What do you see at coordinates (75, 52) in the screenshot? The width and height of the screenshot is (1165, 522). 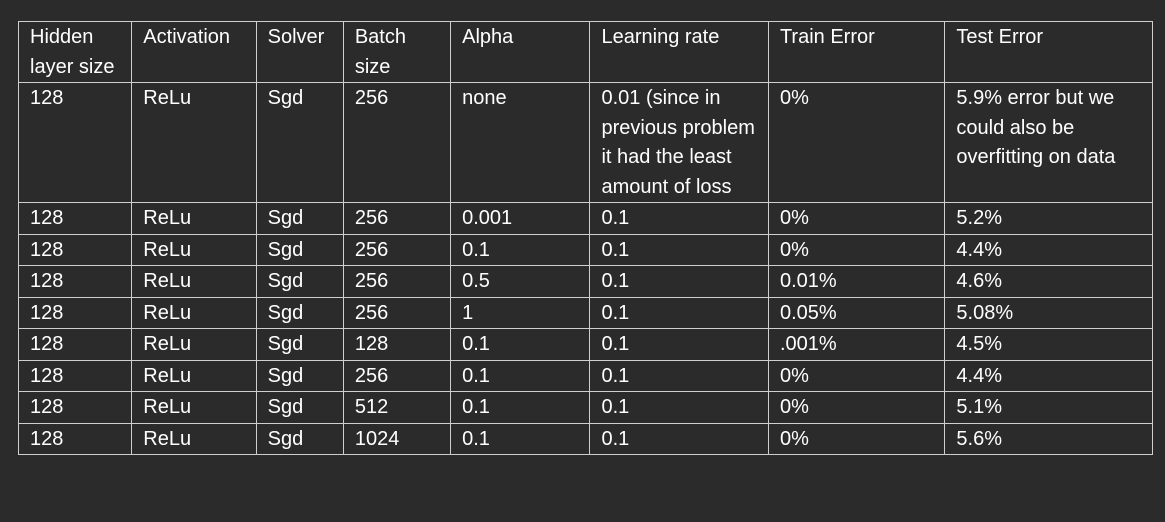 I see `header-hidden-layer-size: Hidden layer size` at bounding box center [75, 52].